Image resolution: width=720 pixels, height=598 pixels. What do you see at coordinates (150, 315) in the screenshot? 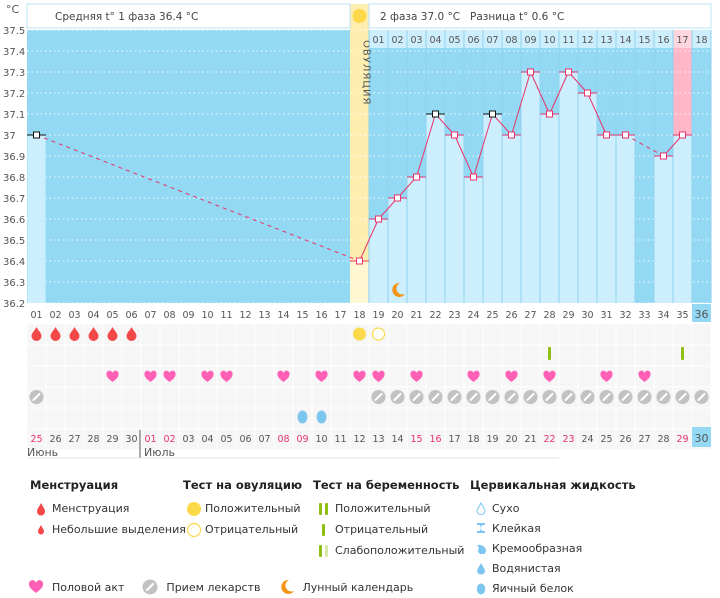
I see `cycle-day-label: 07` at bounding box center [150, 315].